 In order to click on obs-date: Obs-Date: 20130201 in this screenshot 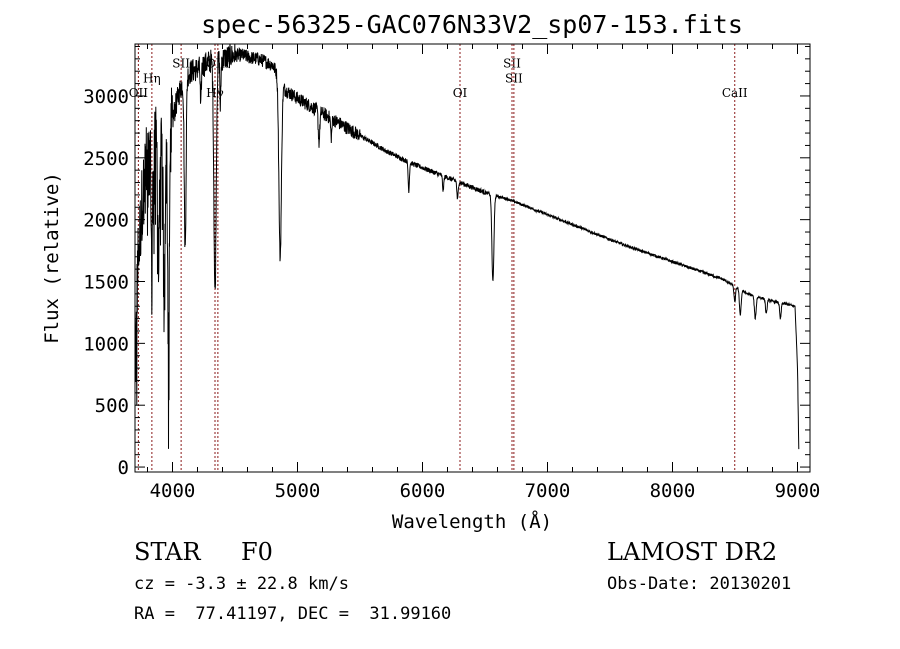, I will do `click(699, 584)`.